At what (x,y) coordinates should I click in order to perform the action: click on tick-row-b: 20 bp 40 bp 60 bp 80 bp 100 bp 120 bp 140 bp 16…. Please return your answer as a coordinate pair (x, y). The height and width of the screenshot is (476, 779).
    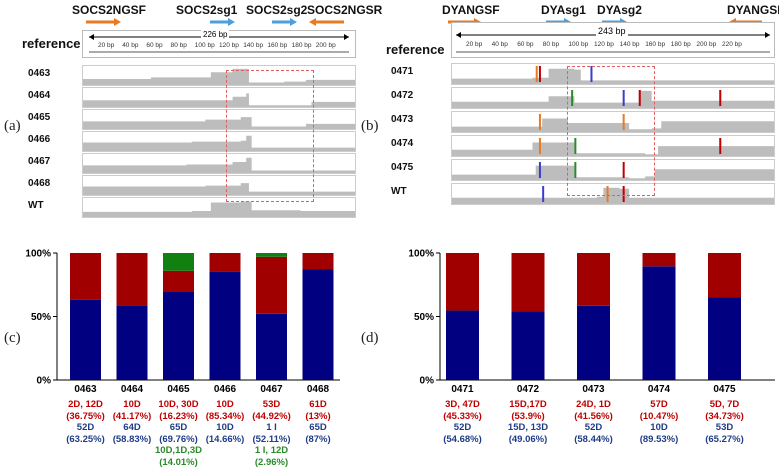
    Looking at the image, I should click on (613, 47).